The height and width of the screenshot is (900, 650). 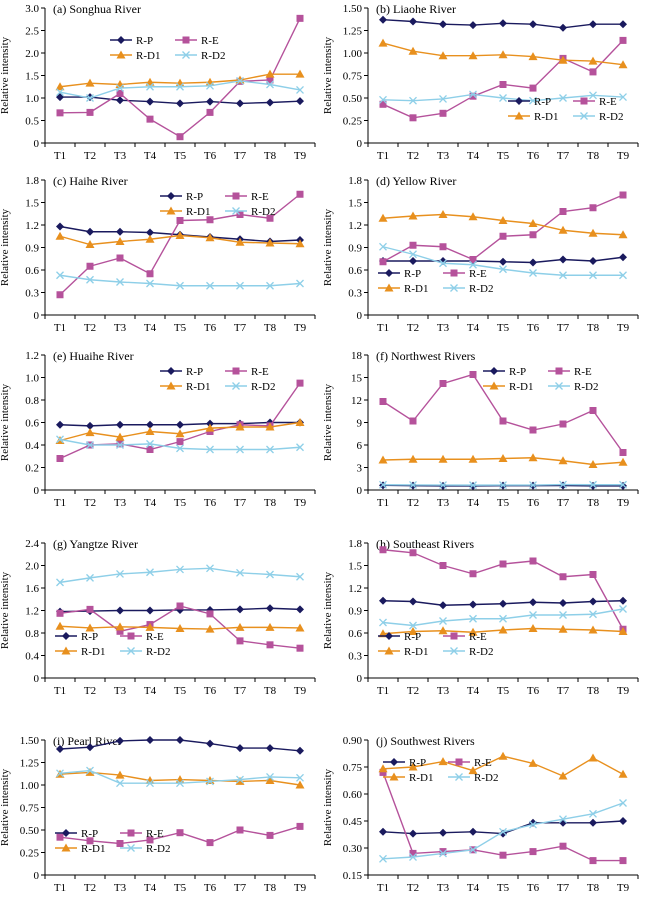 I want to click on y-tick-label: 0.6, so click(x=32, y=271).